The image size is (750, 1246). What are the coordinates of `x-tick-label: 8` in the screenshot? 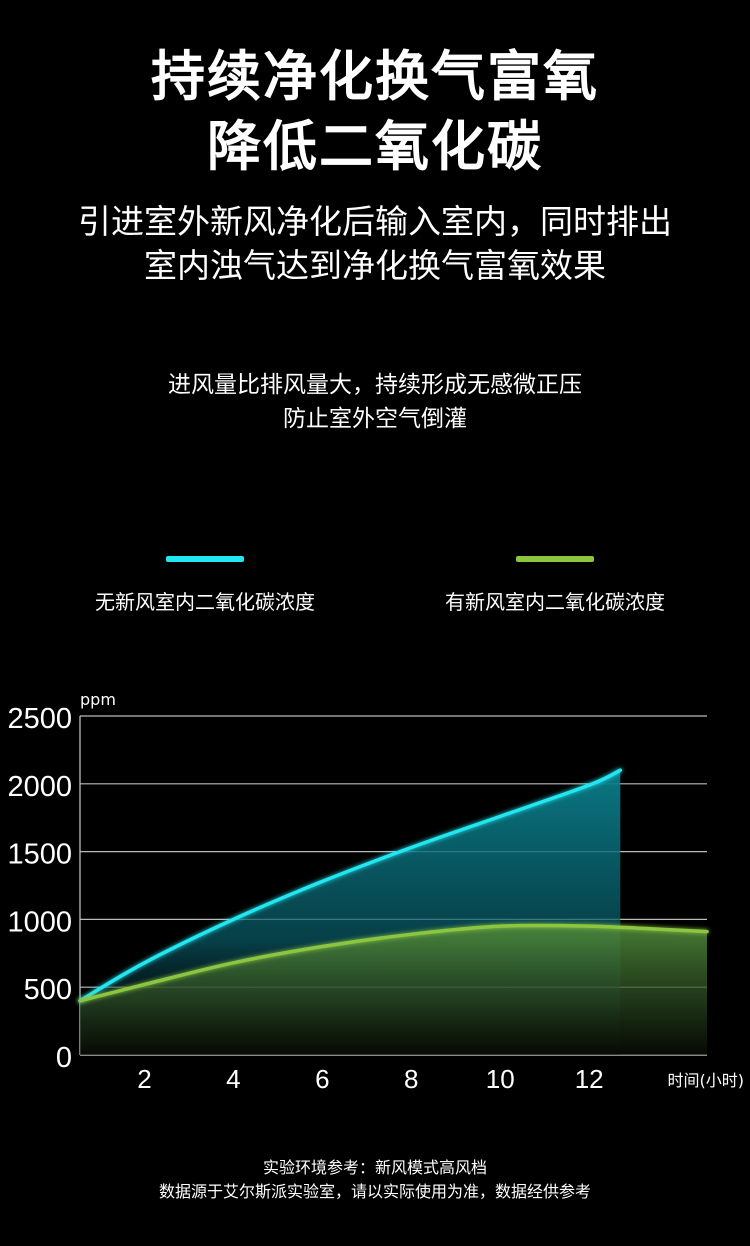 It's located at (411, 1079).